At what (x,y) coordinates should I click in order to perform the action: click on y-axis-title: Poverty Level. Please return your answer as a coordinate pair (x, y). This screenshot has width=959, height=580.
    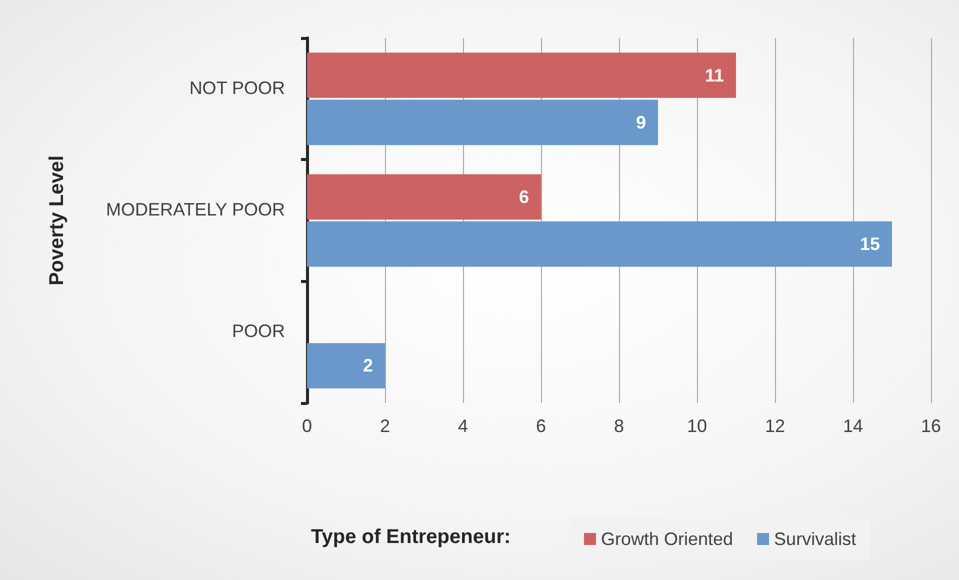
    Looking at the image, I should click on (57, 220).